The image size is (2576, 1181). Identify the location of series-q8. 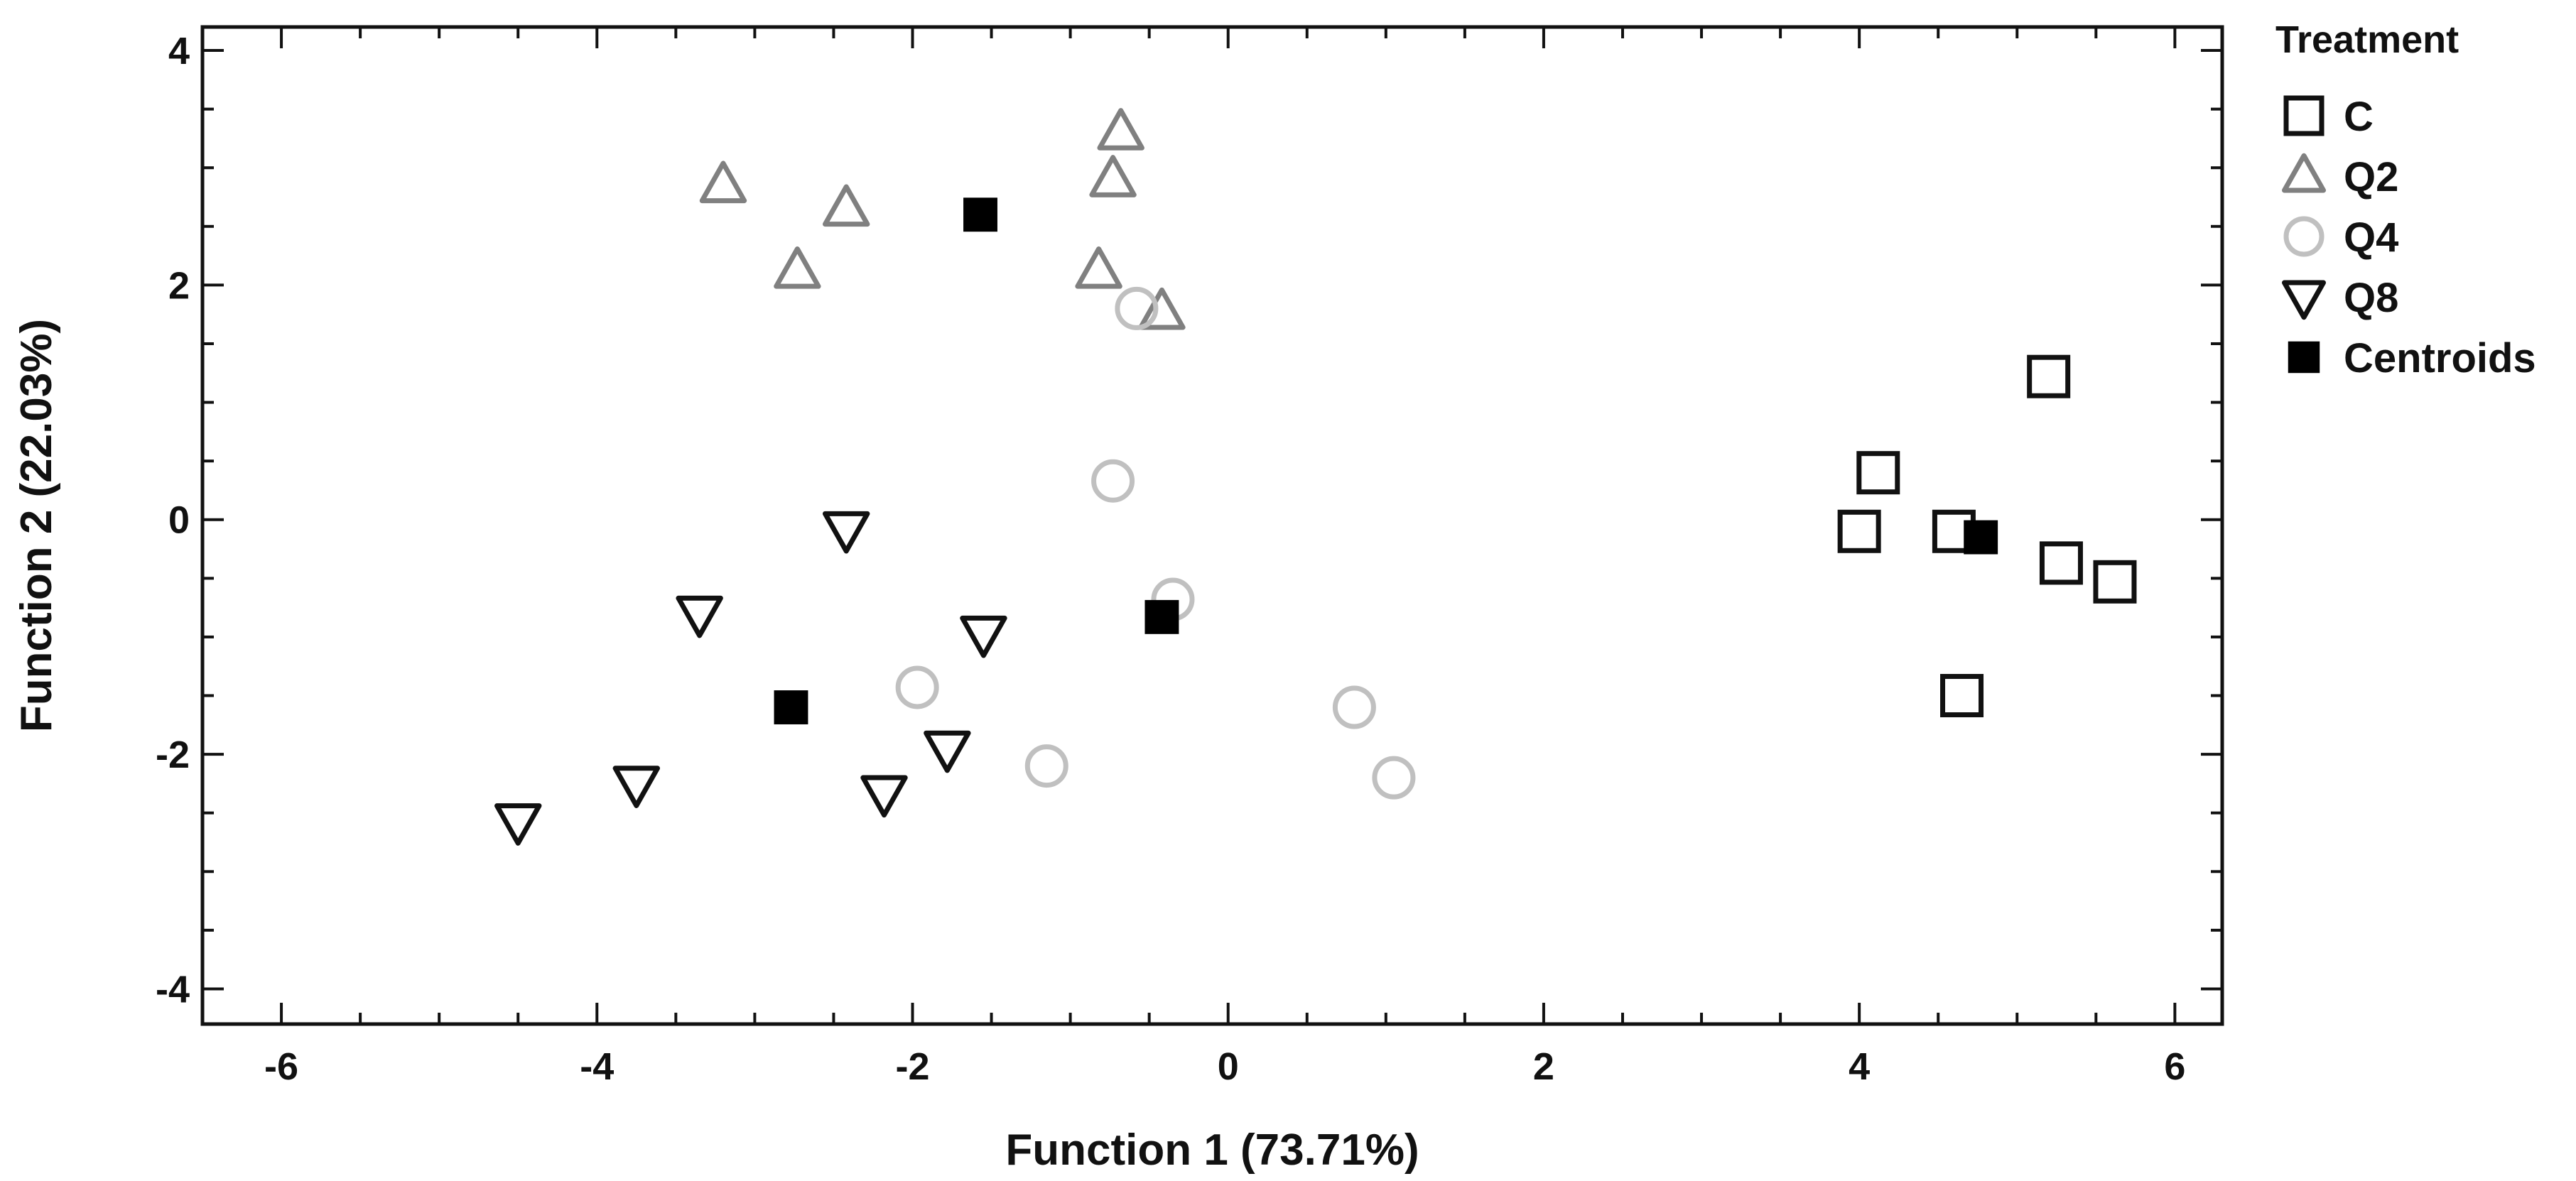
(750, 678).